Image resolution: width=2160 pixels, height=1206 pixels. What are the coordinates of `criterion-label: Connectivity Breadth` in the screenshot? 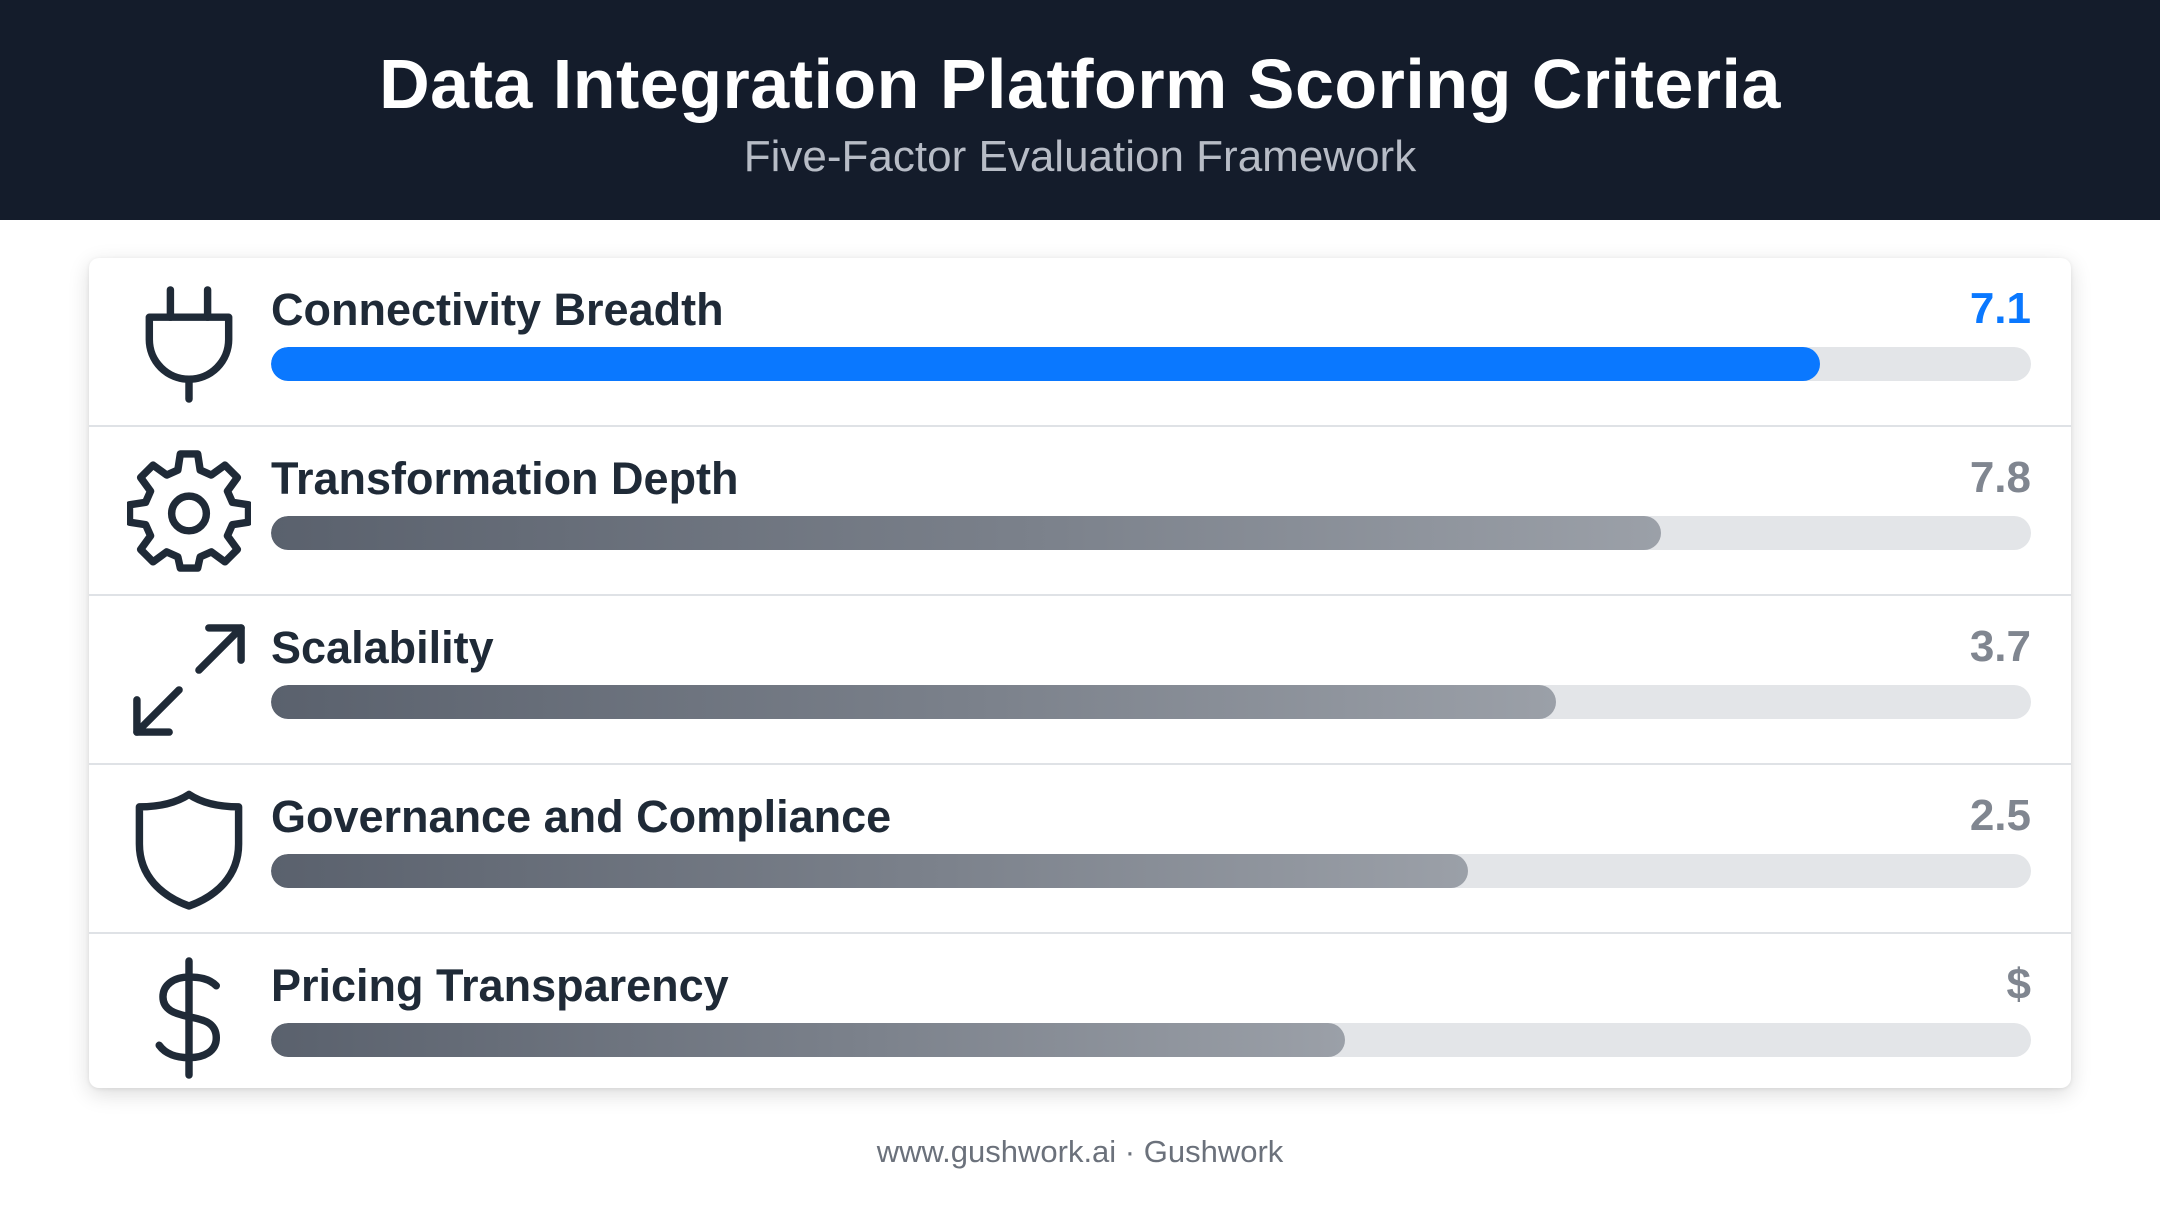 It's located at (497, 309).